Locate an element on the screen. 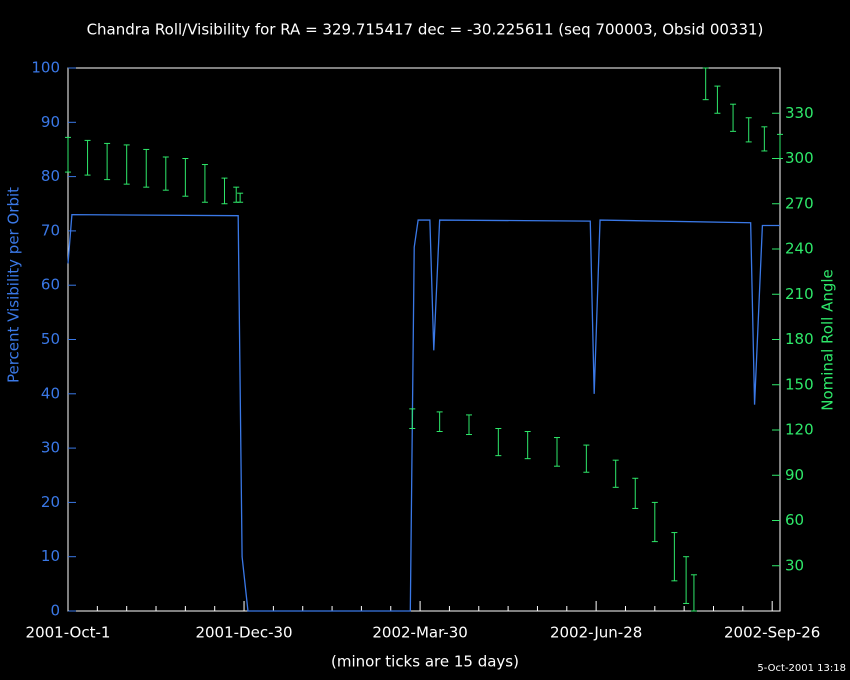 This screenshot has height=680, width=850. y2-tick-label: 300 is located at coordinates (799, 158).